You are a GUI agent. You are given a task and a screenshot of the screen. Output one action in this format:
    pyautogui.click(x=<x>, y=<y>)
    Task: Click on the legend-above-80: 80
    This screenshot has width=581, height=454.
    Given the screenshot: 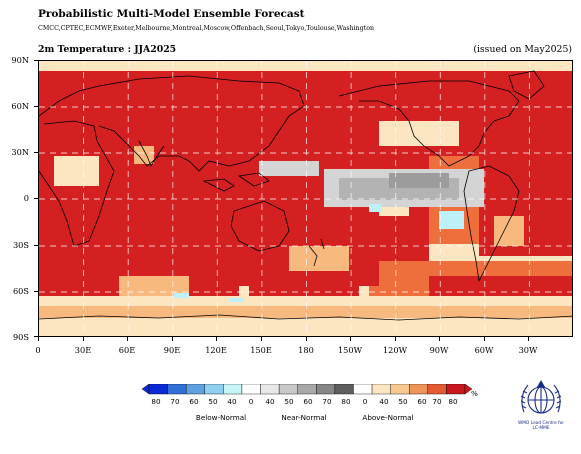 What is the action you would take?
    pyautogui.click(x=453, y=401)
    